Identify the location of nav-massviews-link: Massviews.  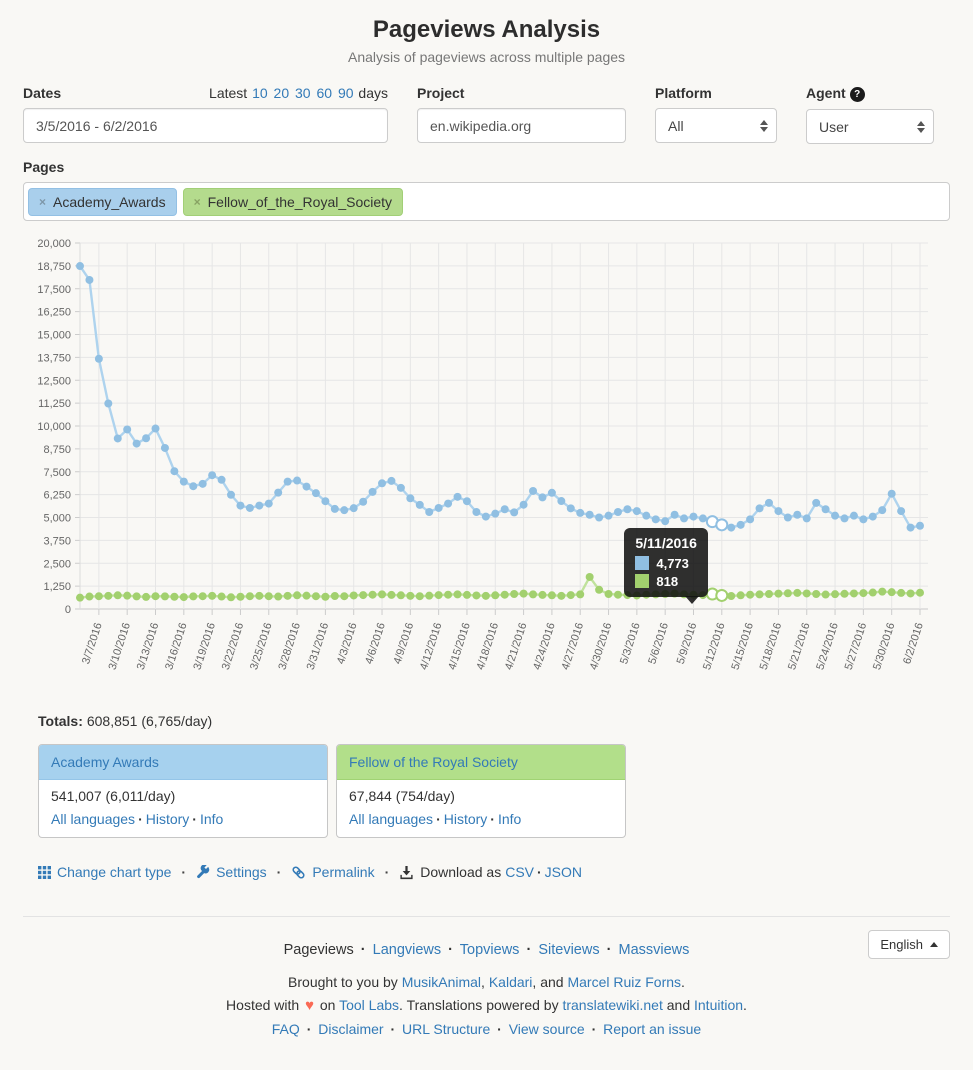
(654, 950).